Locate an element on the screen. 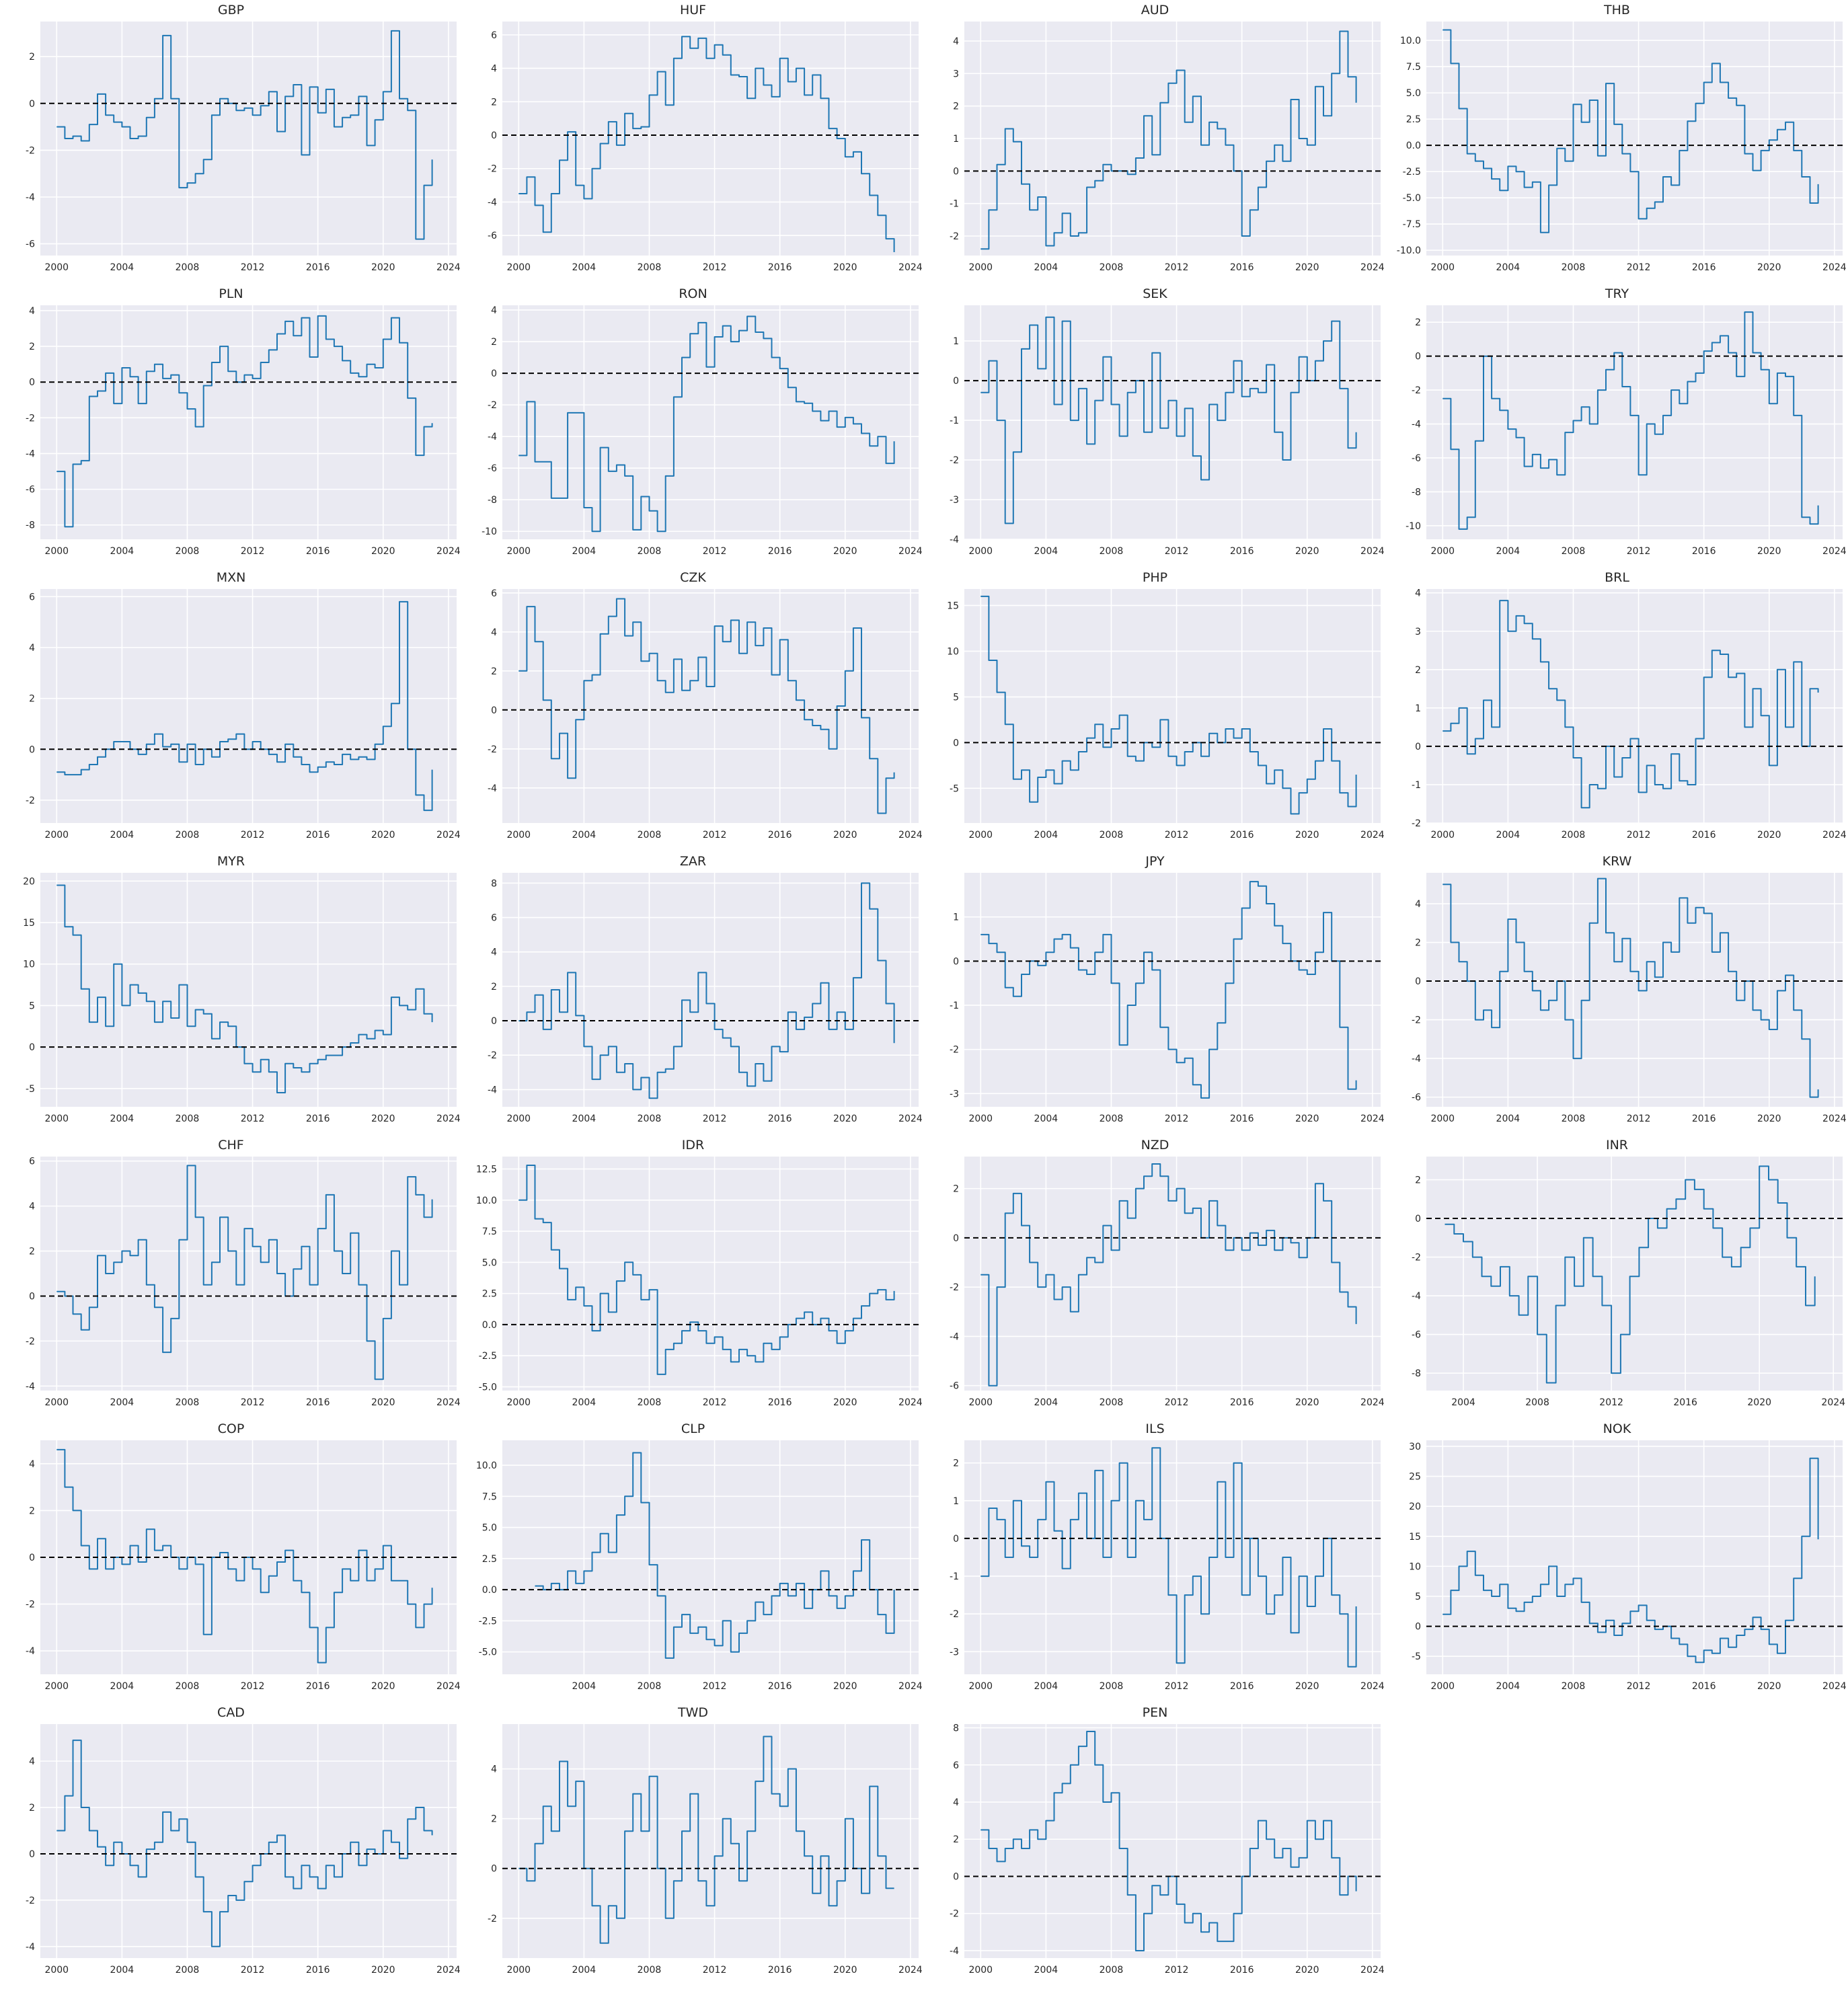 Image resolution: width=1848 pixels, height=1989 pixels. y-tick-label: -4 is located at coordinates (493, 203).